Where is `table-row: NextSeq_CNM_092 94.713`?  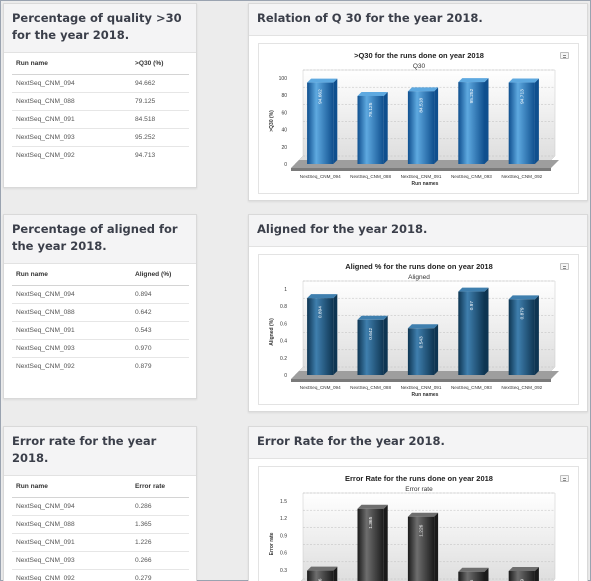
table-row: NextSeq_CNM_092 94.713 is located at coordinates (100, 155).